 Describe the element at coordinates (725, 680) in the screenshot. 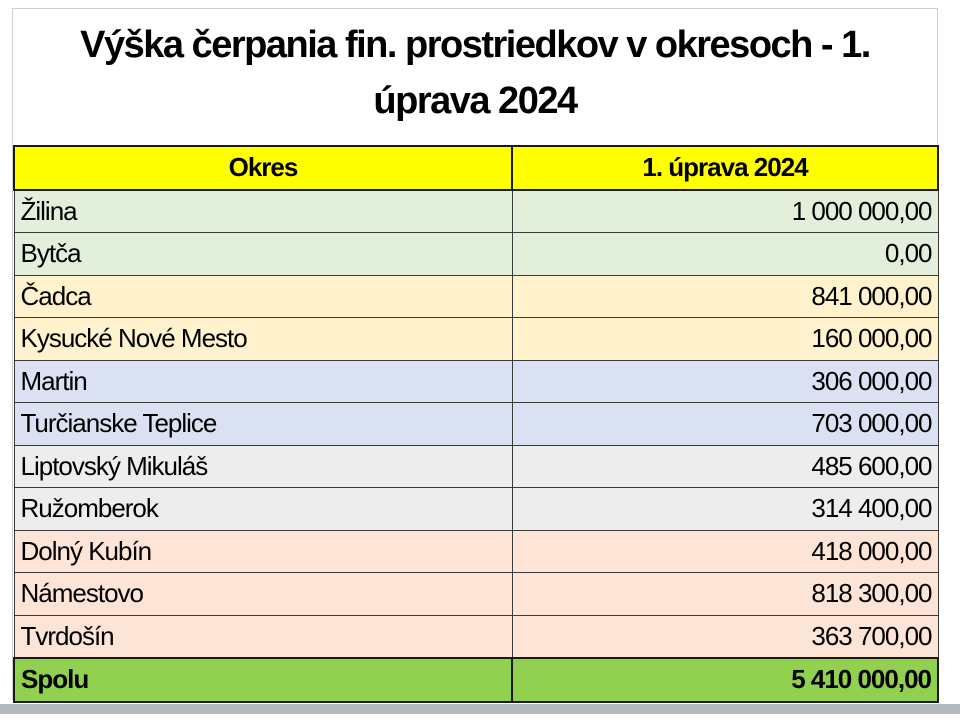

I see `total-value-cell: 5 410 000,00` at that location.